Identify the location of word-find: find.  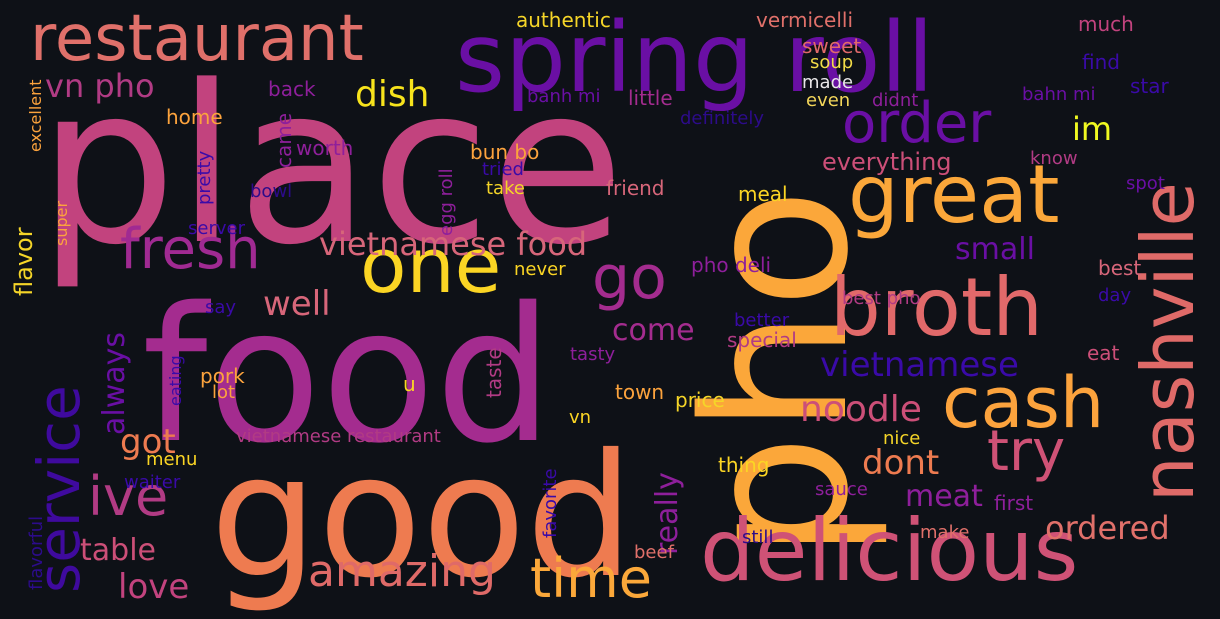
(1101, 62).